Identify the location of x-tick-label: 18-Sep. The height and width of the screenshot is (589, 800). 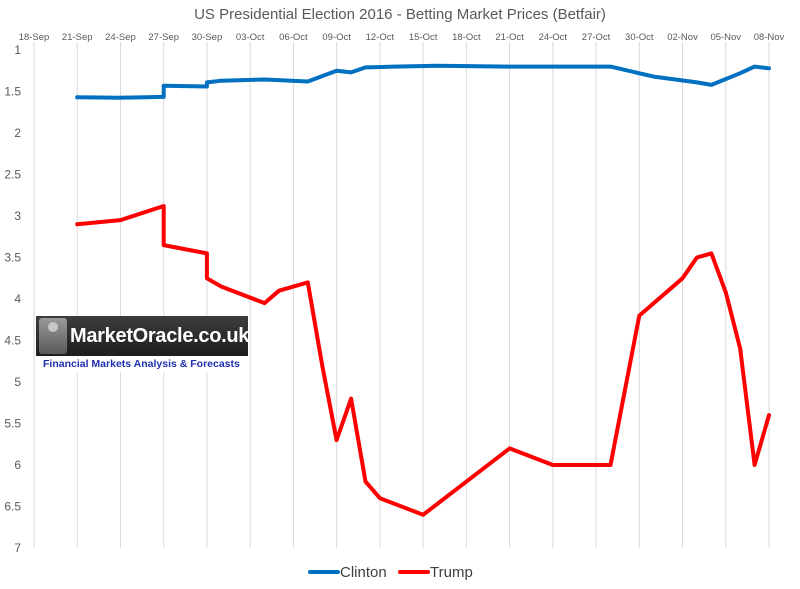
(34, 37).